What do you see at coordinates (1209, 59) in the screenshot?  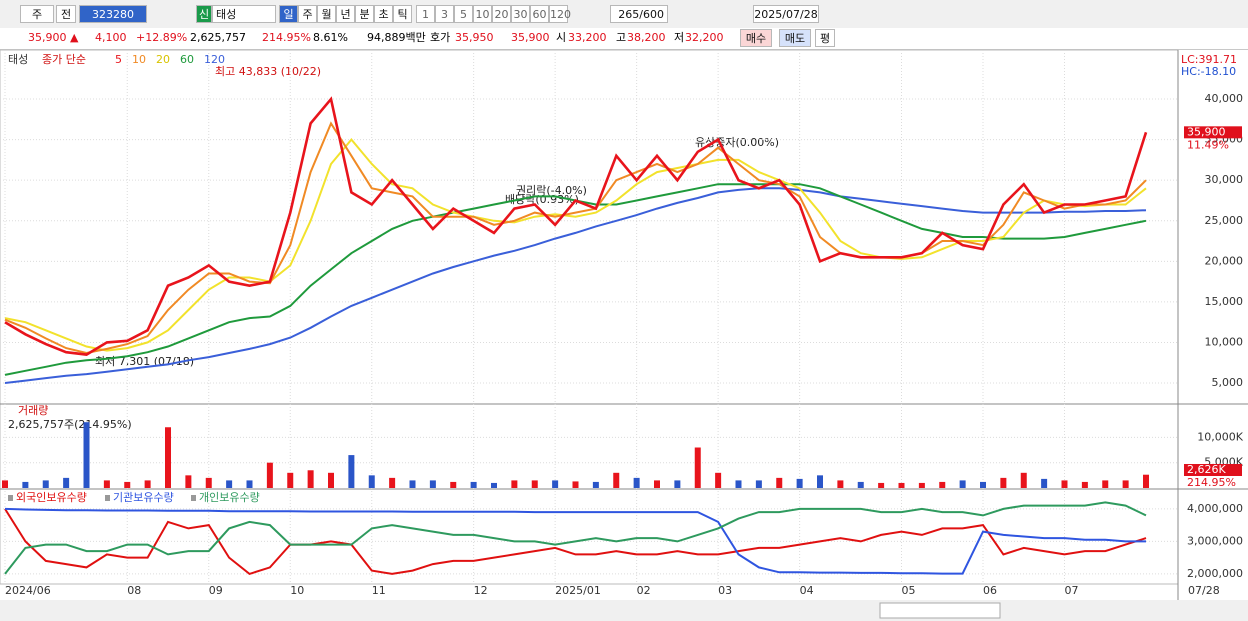 I see `lc-label: LC:391.71` at bounding box center [1209, 59].